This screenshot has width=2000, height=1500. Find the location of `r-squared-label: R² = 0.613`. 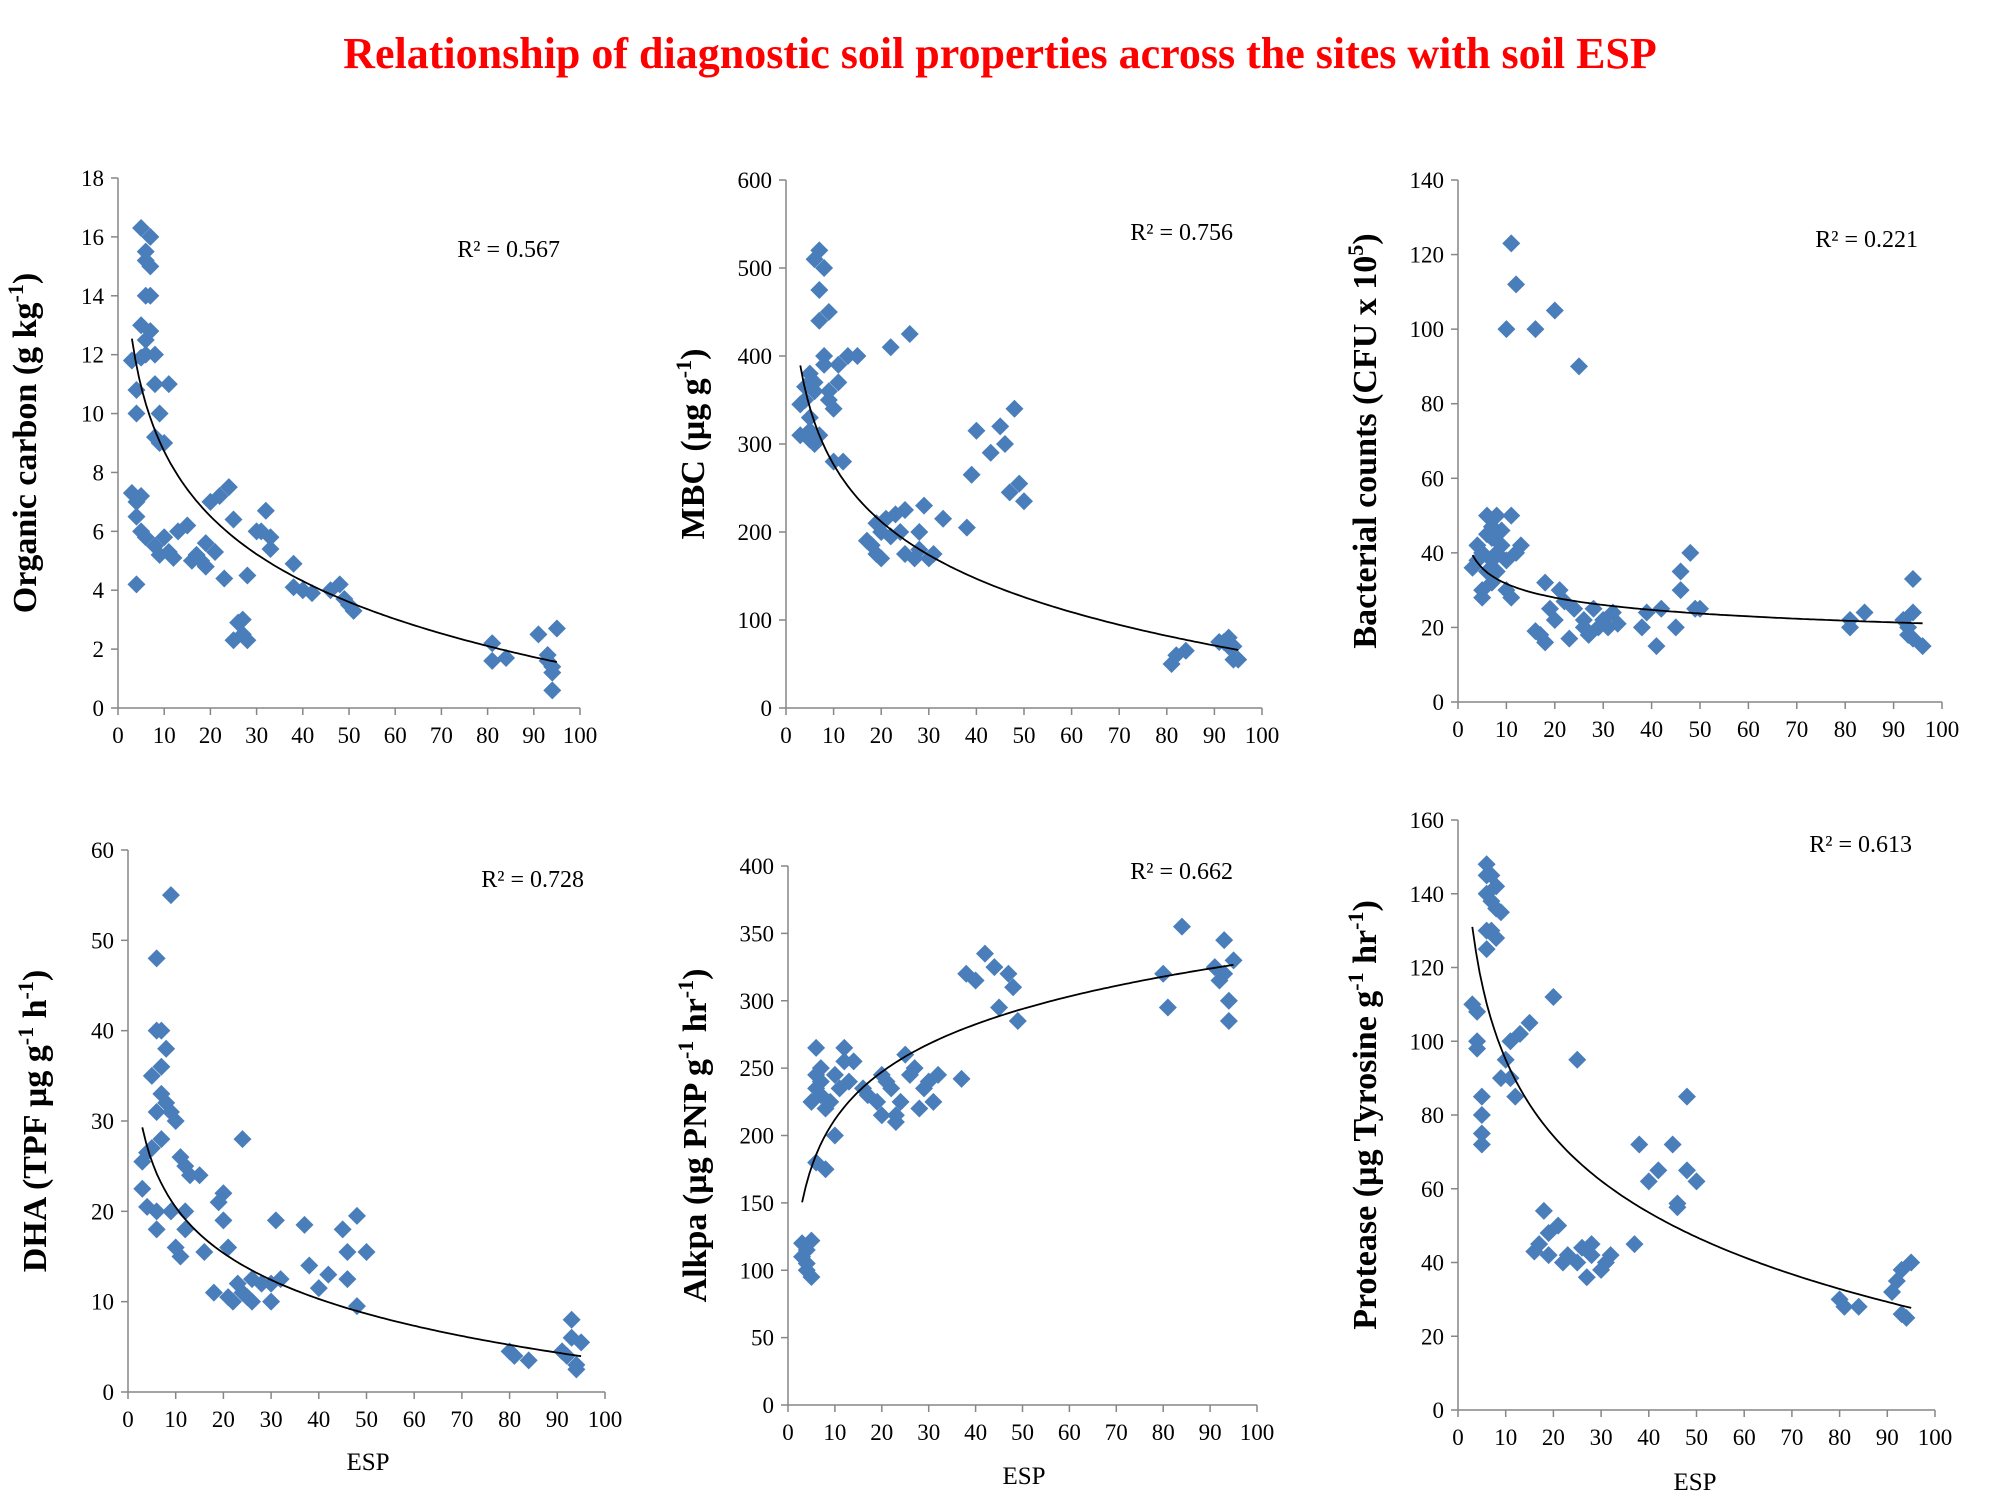

r-squared-label: R² = 0.613 is located at coordinates (1860, 845).